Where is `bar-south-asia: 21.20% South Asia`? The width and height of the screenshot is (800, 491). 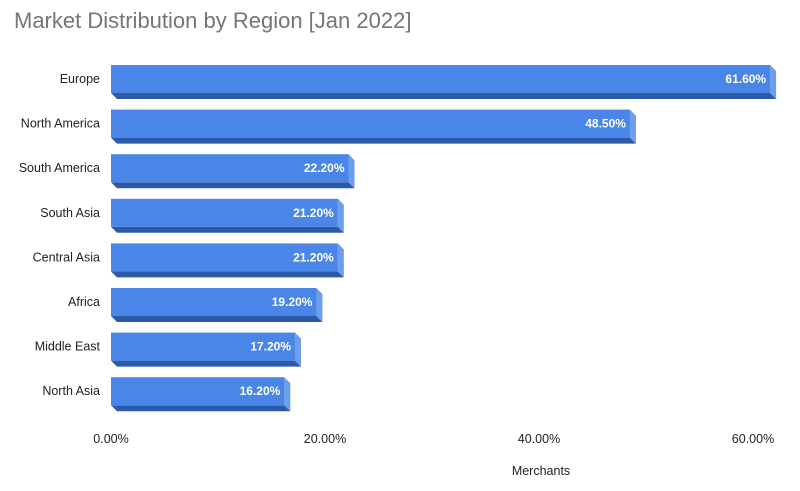 bar-south-asia: 21.20% South Asia is located at coordinates (192, 215).